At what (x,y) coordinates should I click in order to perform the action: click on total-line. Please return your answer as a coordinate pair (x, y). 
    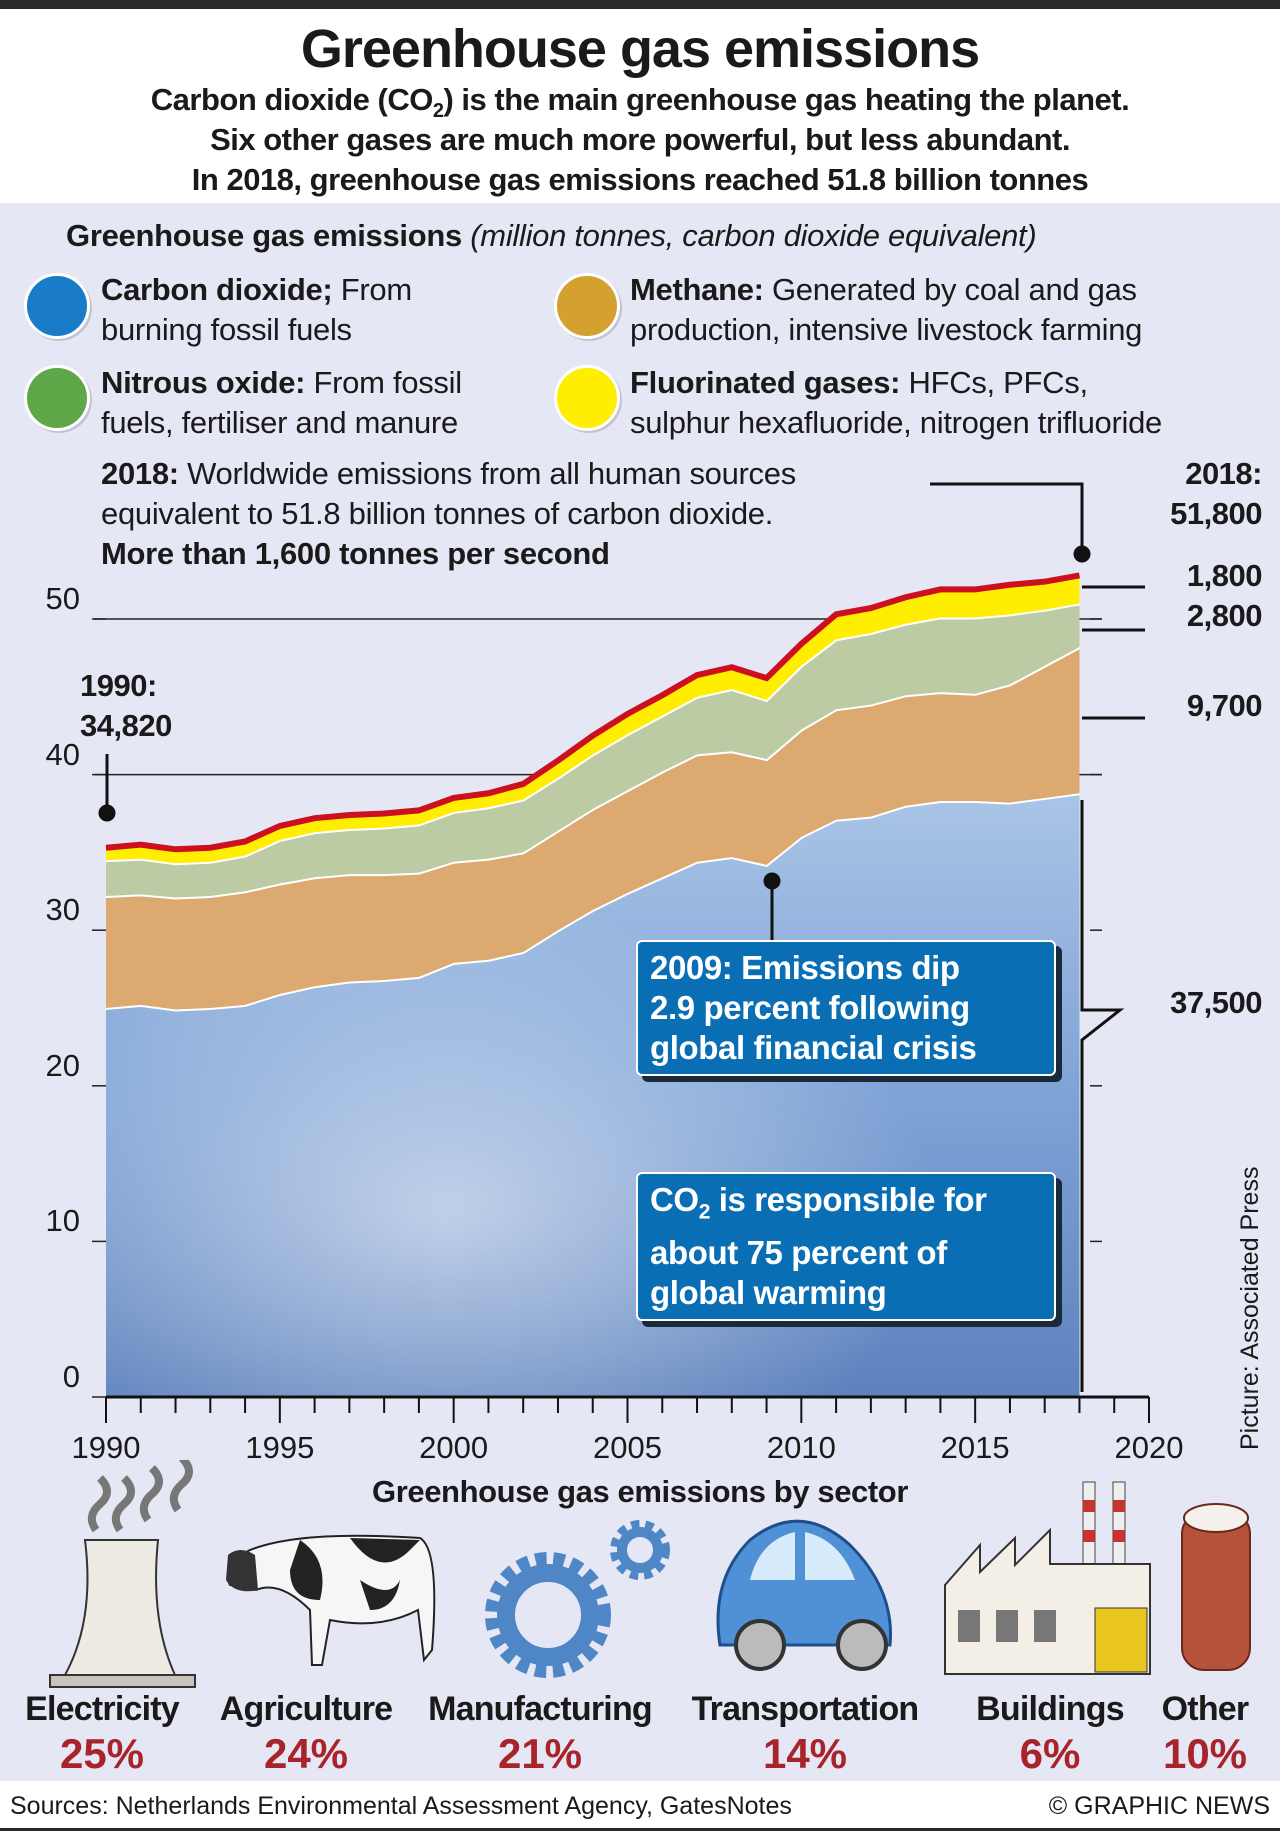
    Looking at the image, I should click on (592, 712).